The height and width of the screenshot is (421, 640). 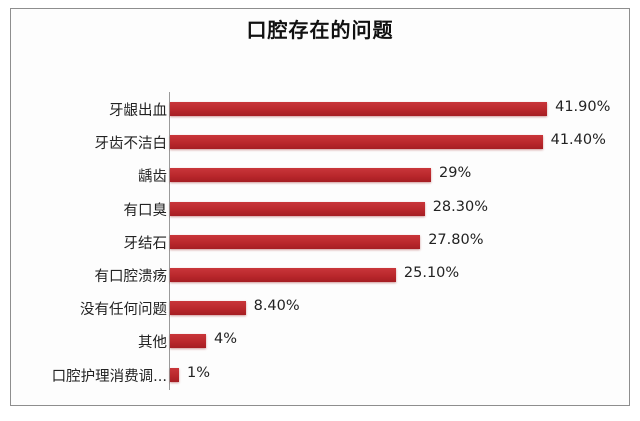 What do you see at coordinates (226, 339) in the screenshot?
I see `data-label: 4%` at bounding box center [226, 339].